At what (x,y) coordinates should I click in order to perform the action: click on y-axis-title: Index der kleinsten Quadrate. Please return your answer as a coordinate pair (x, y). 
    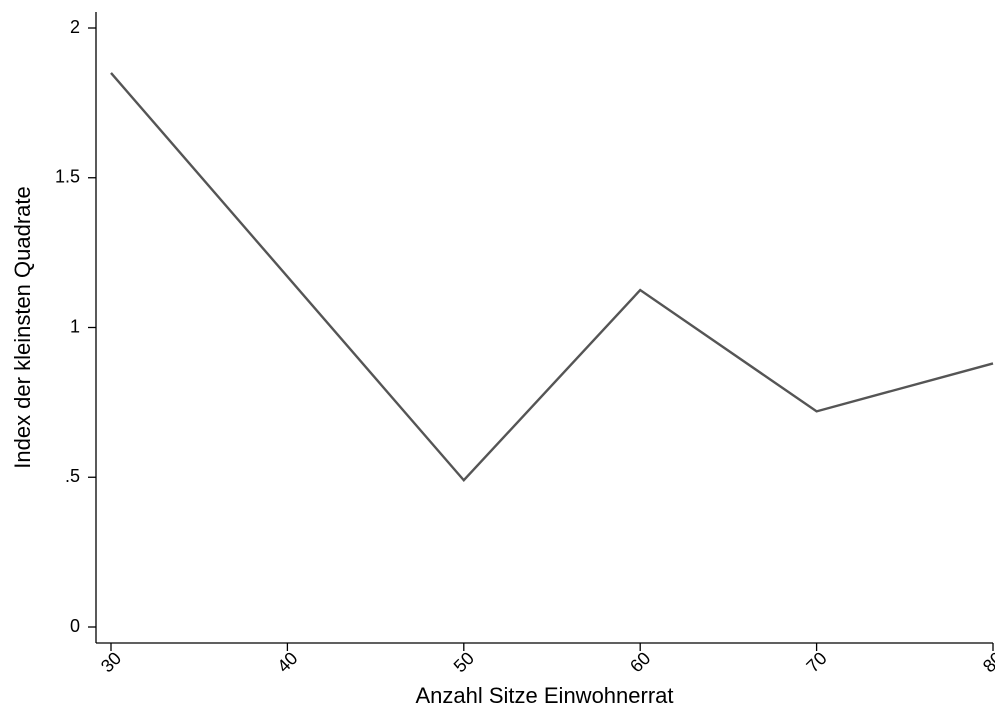
    Looking at the image, I should click on (22, 327).